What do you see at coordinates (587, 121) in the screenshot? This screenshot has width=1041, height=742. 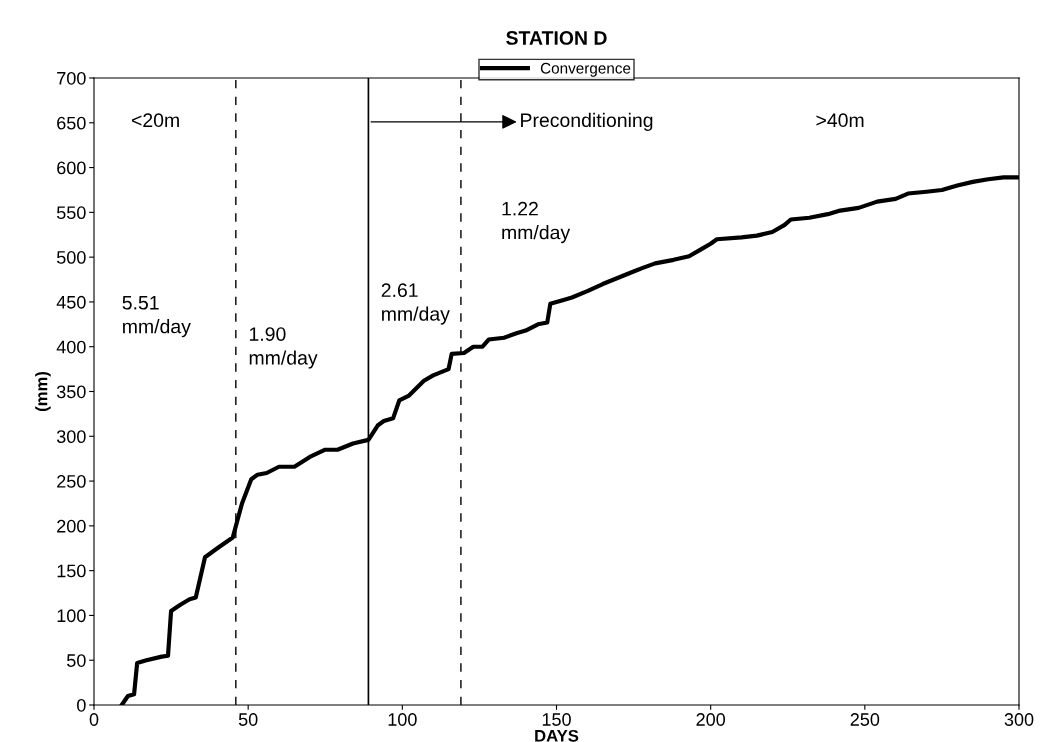 I see `annotation: Preconditioning` at bounding box center [587, 121].